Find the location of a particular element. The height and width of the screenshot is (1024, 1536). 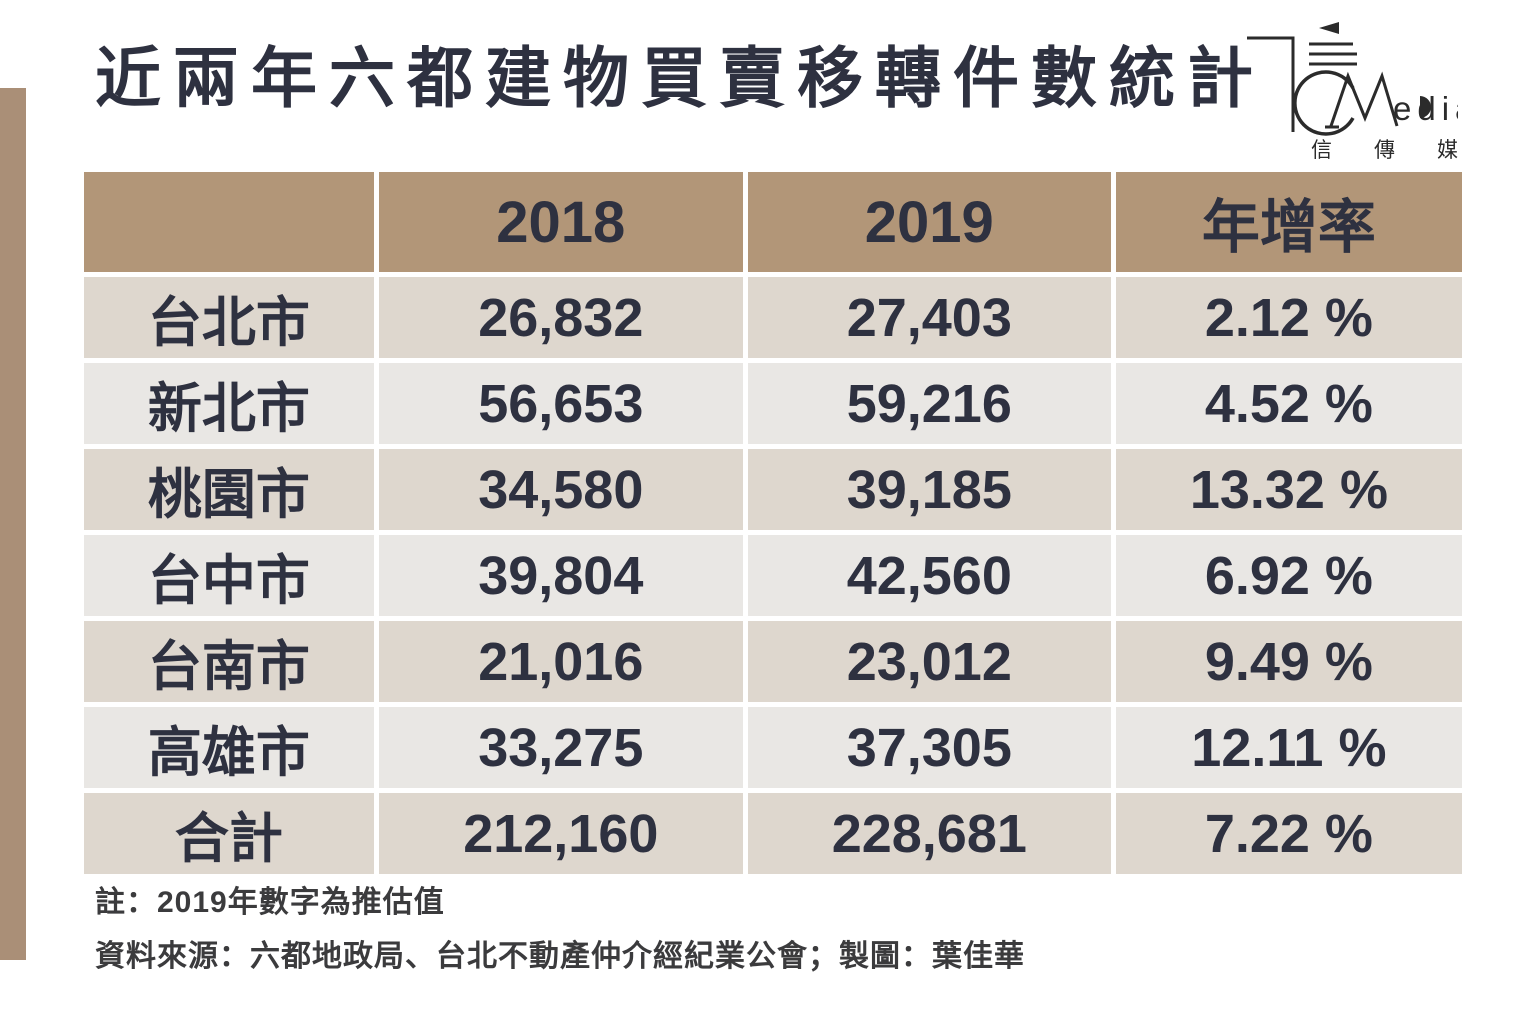

row-label-cell: 台北市 is located at coordinates (229, 317).